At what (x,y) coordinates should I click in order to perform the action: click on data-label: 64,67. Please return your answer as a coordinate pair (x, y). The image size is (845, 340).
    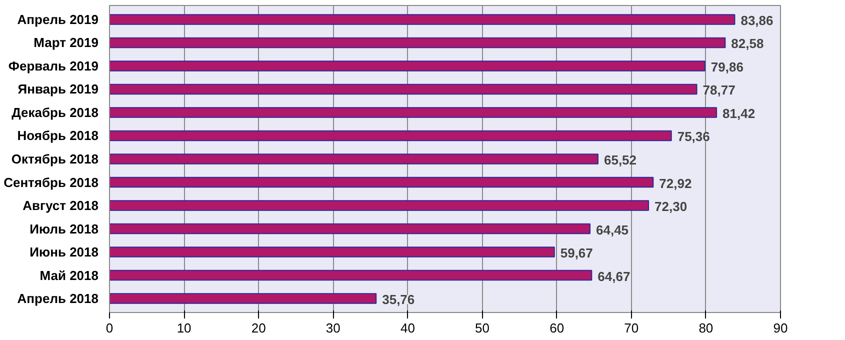
    Looking at the image, I should click on (614, 276).